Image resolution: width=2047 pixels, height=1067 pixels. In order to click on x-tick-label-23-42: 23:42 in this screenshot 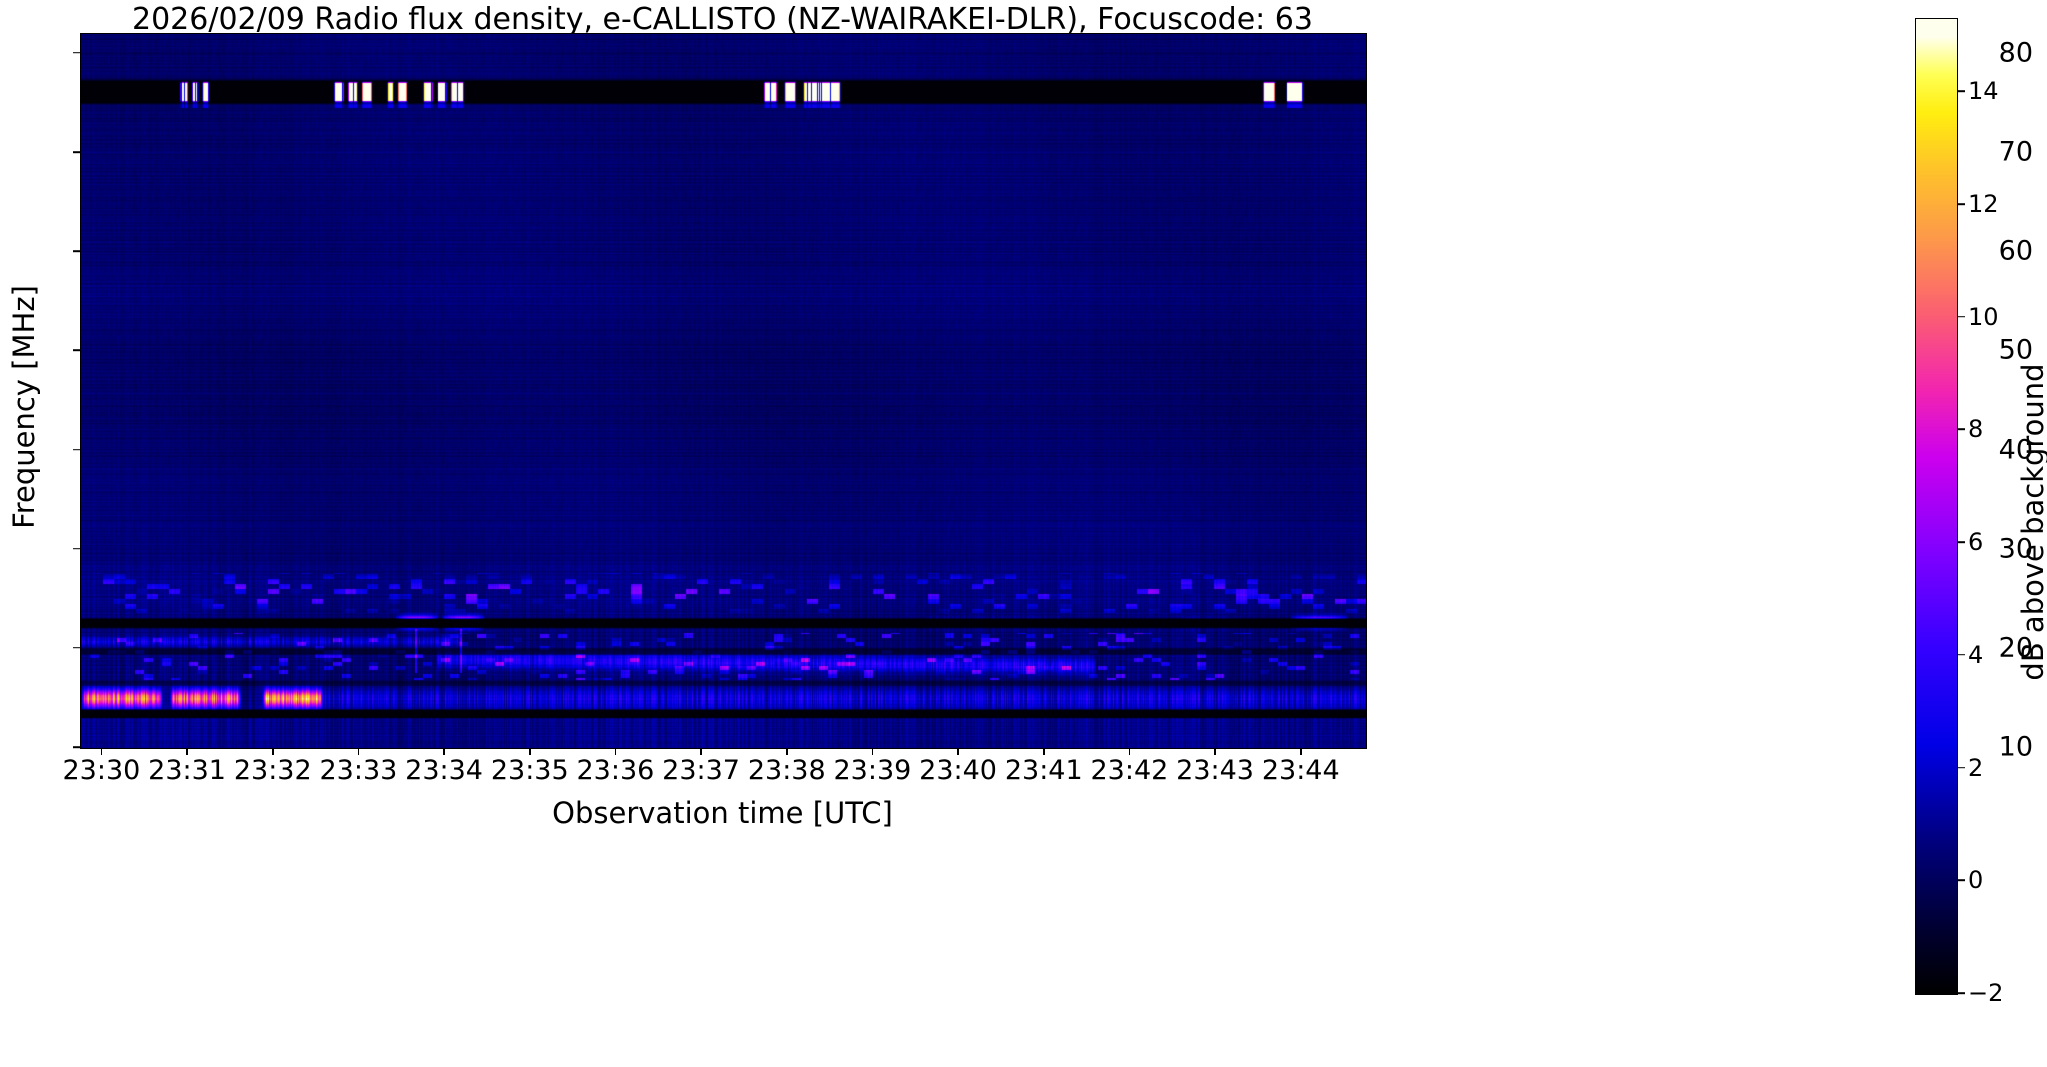, I will do `click(1129, 770)`.